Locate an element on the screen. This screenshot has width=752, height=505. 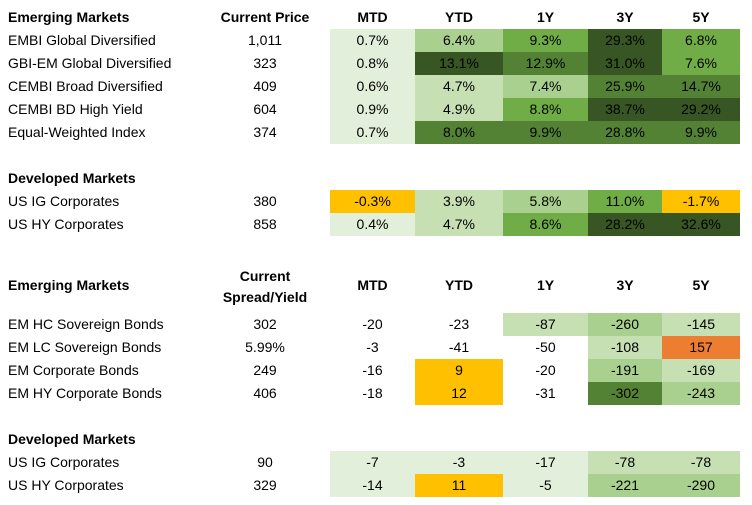
developed-markets-heading: Developed Markets is located at coordinates (72, 178).